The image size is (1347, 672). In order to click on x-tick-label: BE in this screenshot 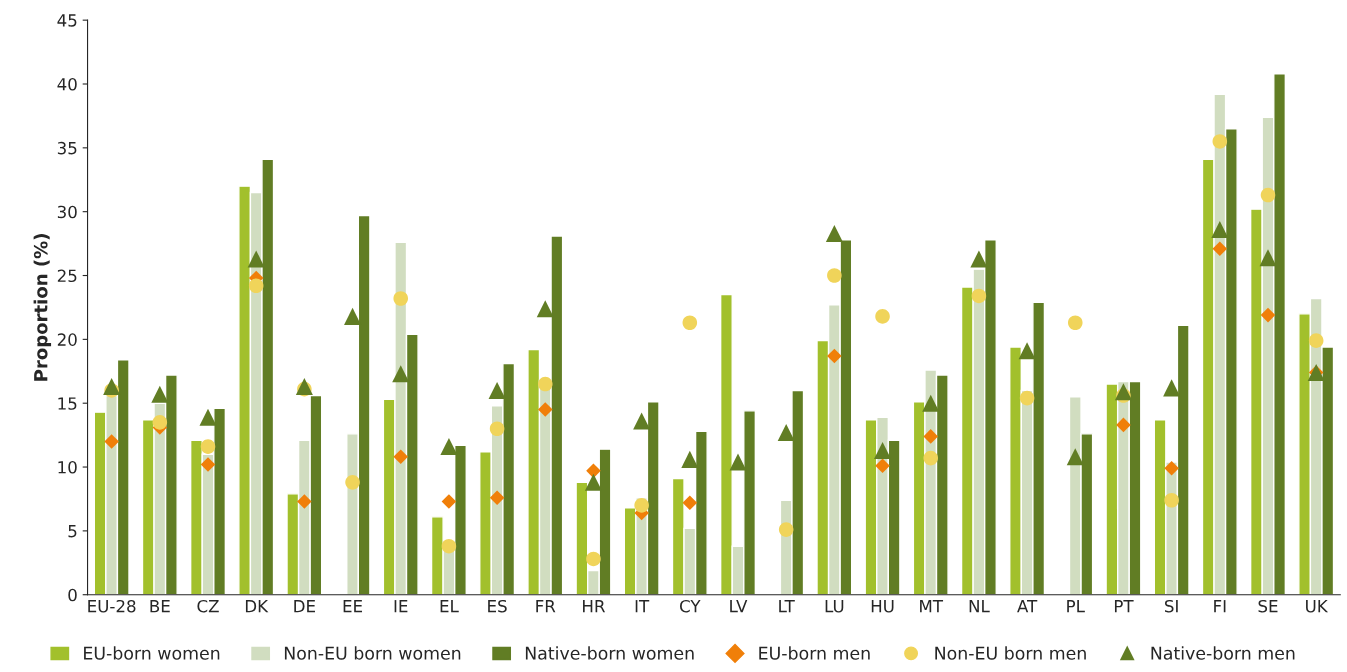, I will do `click(160, 606)`.